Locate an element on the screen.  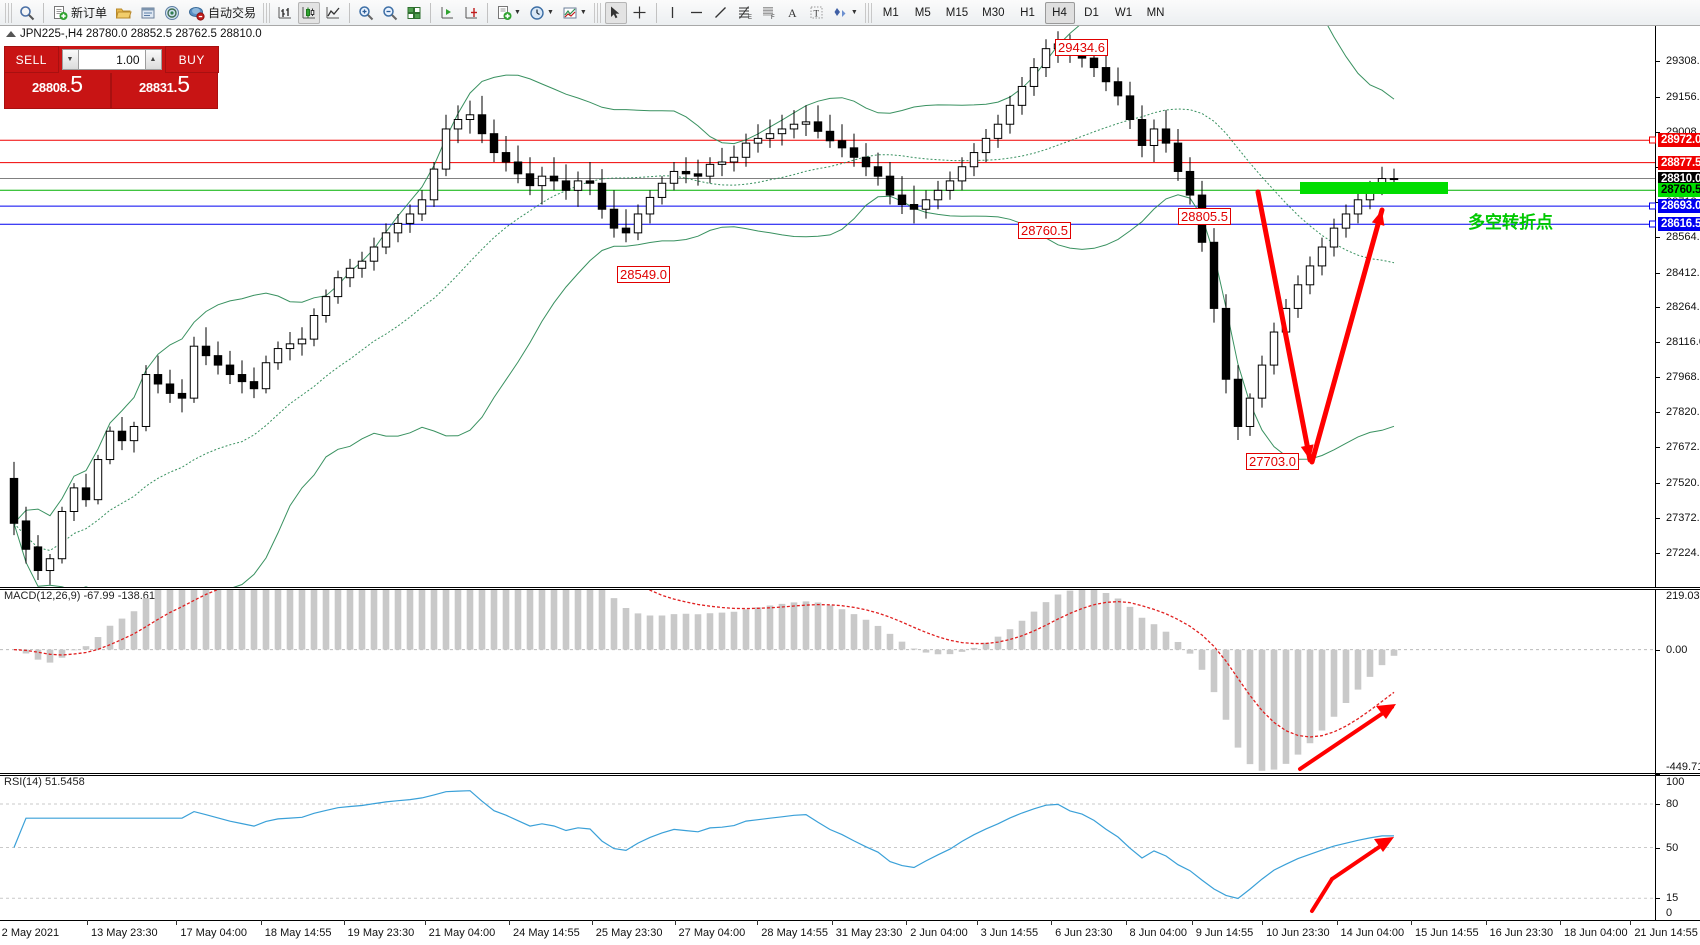
sell-price: 28808 . 5 is located at coordinates (57, 91).